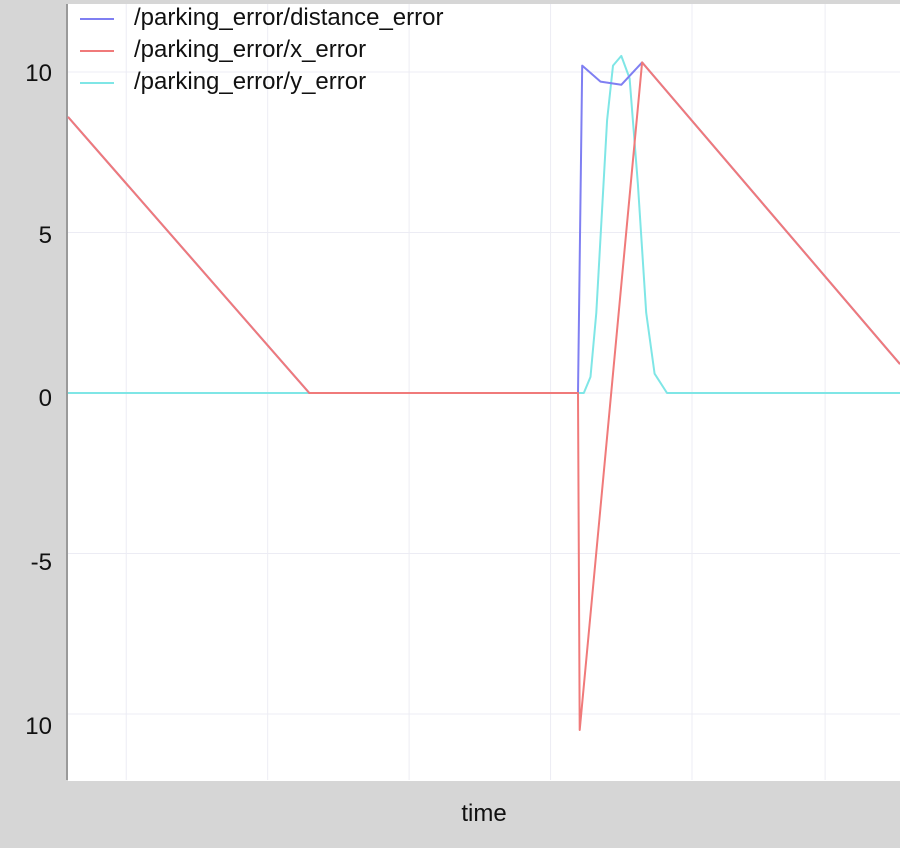  What do you see at coordinates (484, 813) in the screenshot?
I see `x-axis-label: time` at bounding box center [484, 813].